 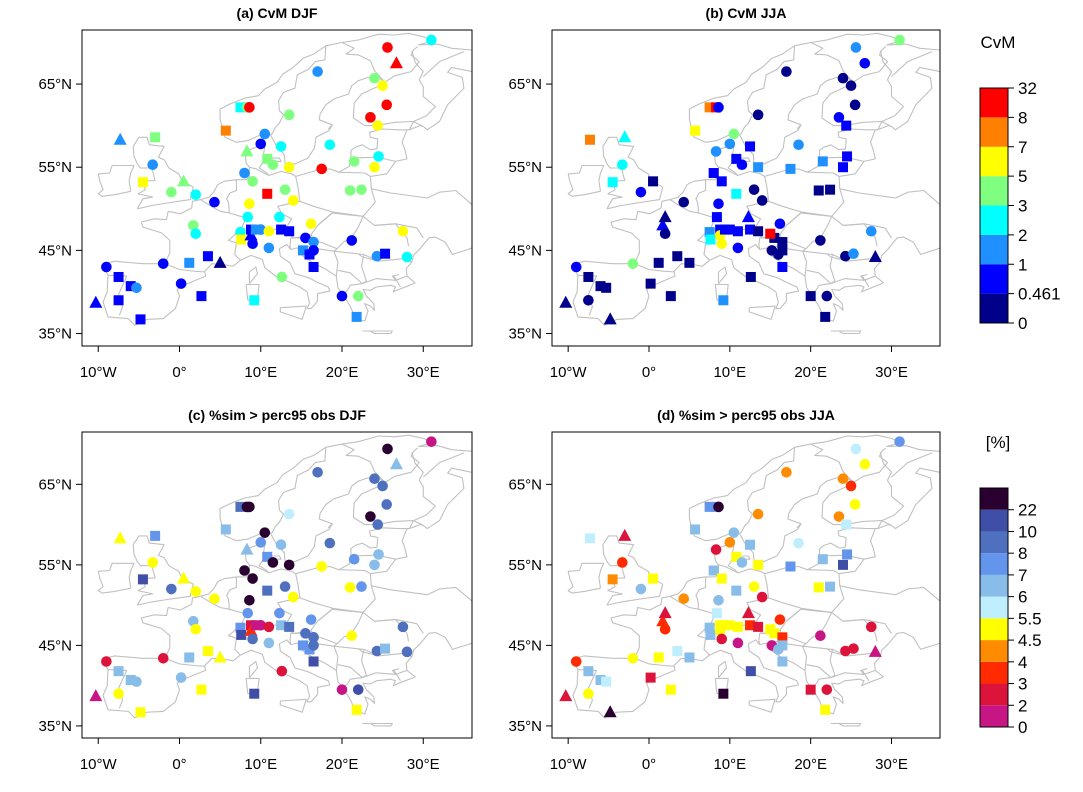 I want to click on y-tick-label: 45°N, so click(x=55, y=645).